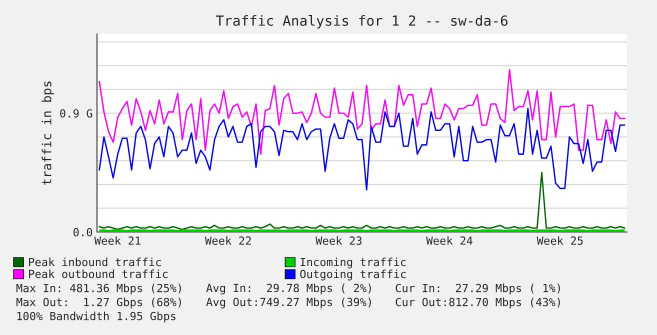 Image resolution: width=657 pixels, height=335 pixels. Describe the element at coordinates (96, 317) in the screenshot. I see `text: 100% Bandwidth 1.95 Gbps` at that location.